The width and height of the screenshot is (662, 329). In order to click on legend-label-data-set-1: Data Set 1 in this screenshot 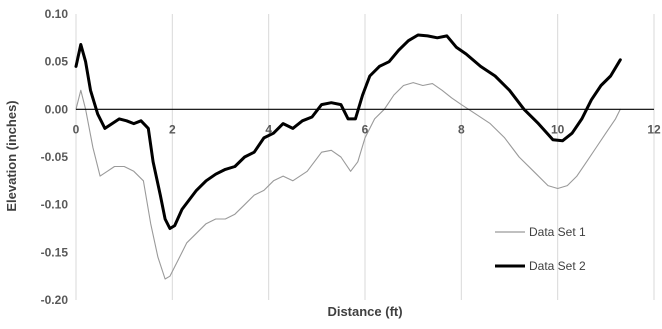, I will do `click(557, 232)`.